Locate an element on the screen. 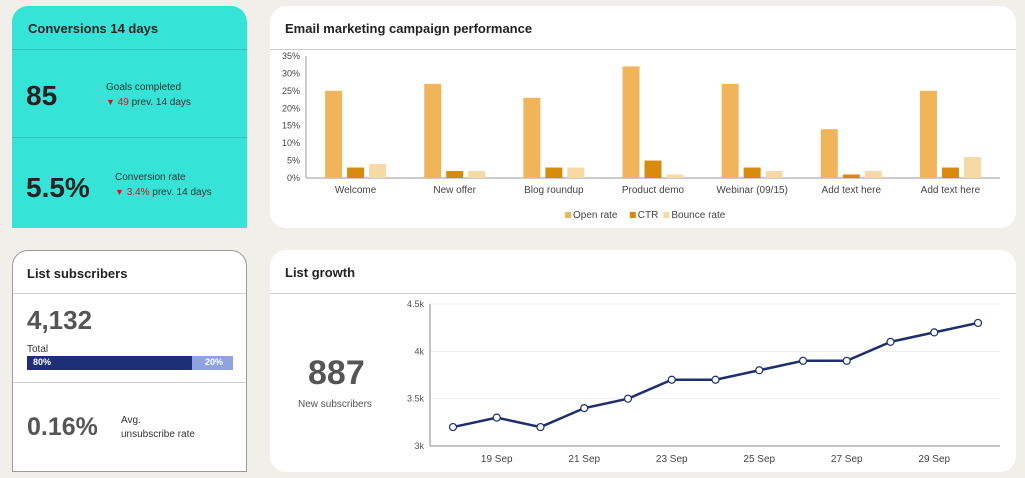 This screenshot has height=478, width=1025. x-tick-label: 29 Sep is located at coordinates (934, 459).